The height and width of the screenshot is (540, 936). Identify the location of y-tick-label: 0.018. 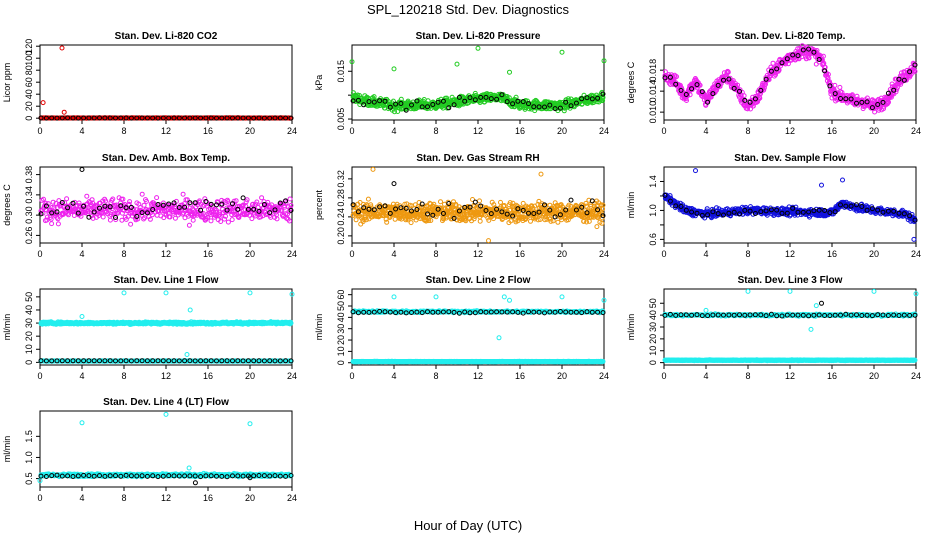
(653, 70).